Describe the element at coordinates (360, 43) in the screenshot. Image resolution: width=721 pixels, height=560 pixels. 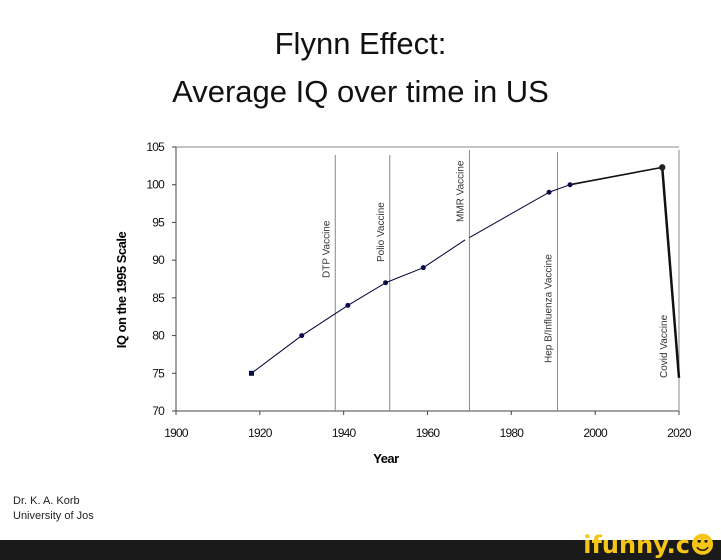
I see `chart-title-line1: Flynn Effect:` at that location.